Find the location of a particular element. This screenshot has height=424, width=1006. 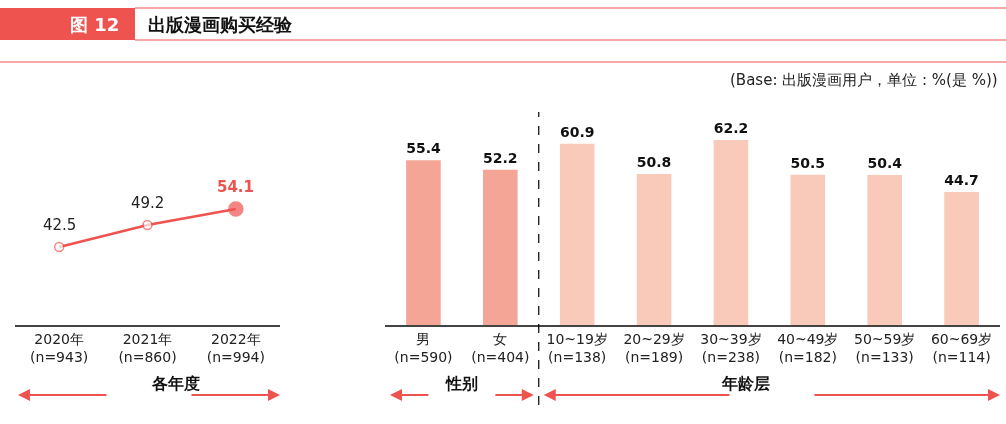

data-label: 55.4 is located at coordinates (423, 148).